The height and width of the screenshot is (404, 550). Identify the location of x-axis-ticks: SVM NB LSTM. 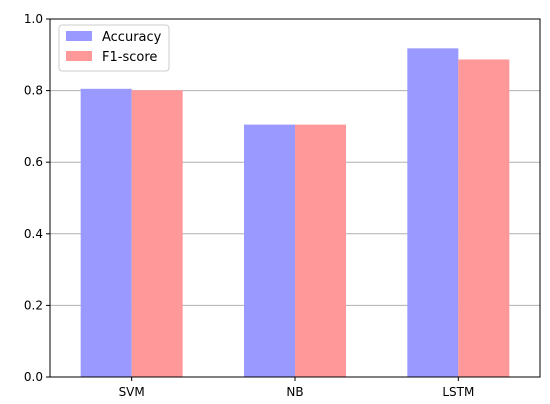
(296, 388).